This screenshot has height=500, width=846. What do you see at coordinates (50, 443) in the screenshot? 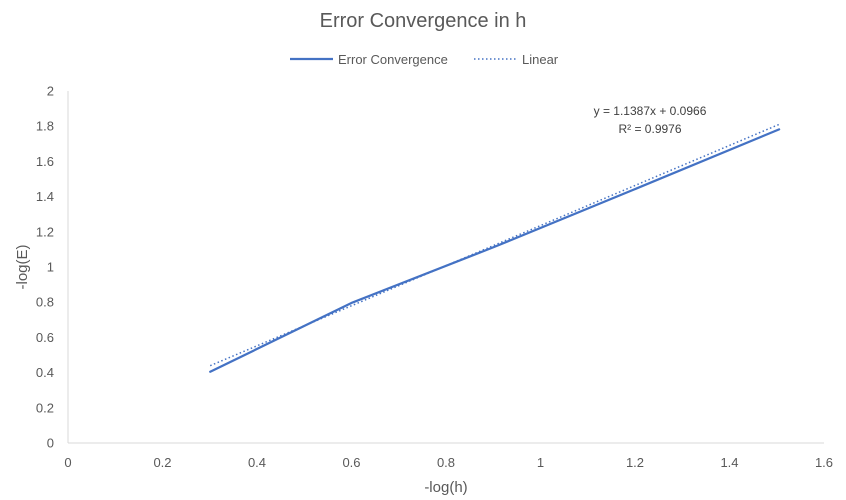
I see `y-tick-label: 0` at bounding box center [50, 443].